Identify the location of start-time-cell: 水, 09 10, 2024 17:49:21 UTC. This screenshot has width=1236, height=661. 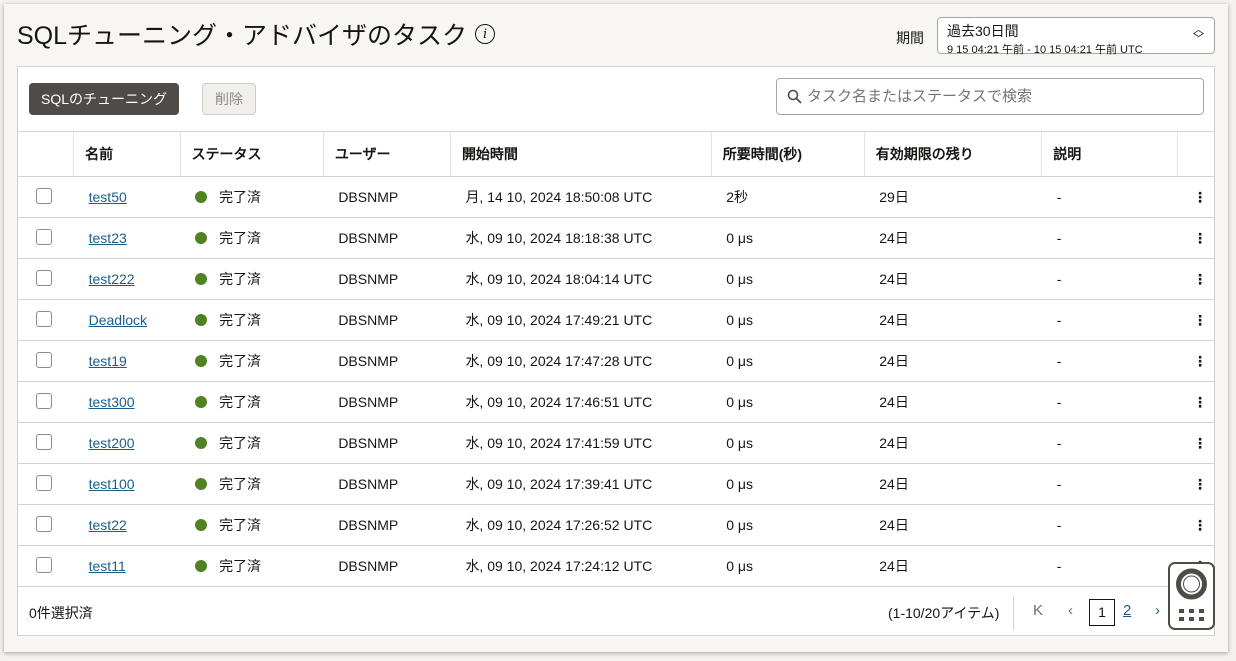
(581, 320).